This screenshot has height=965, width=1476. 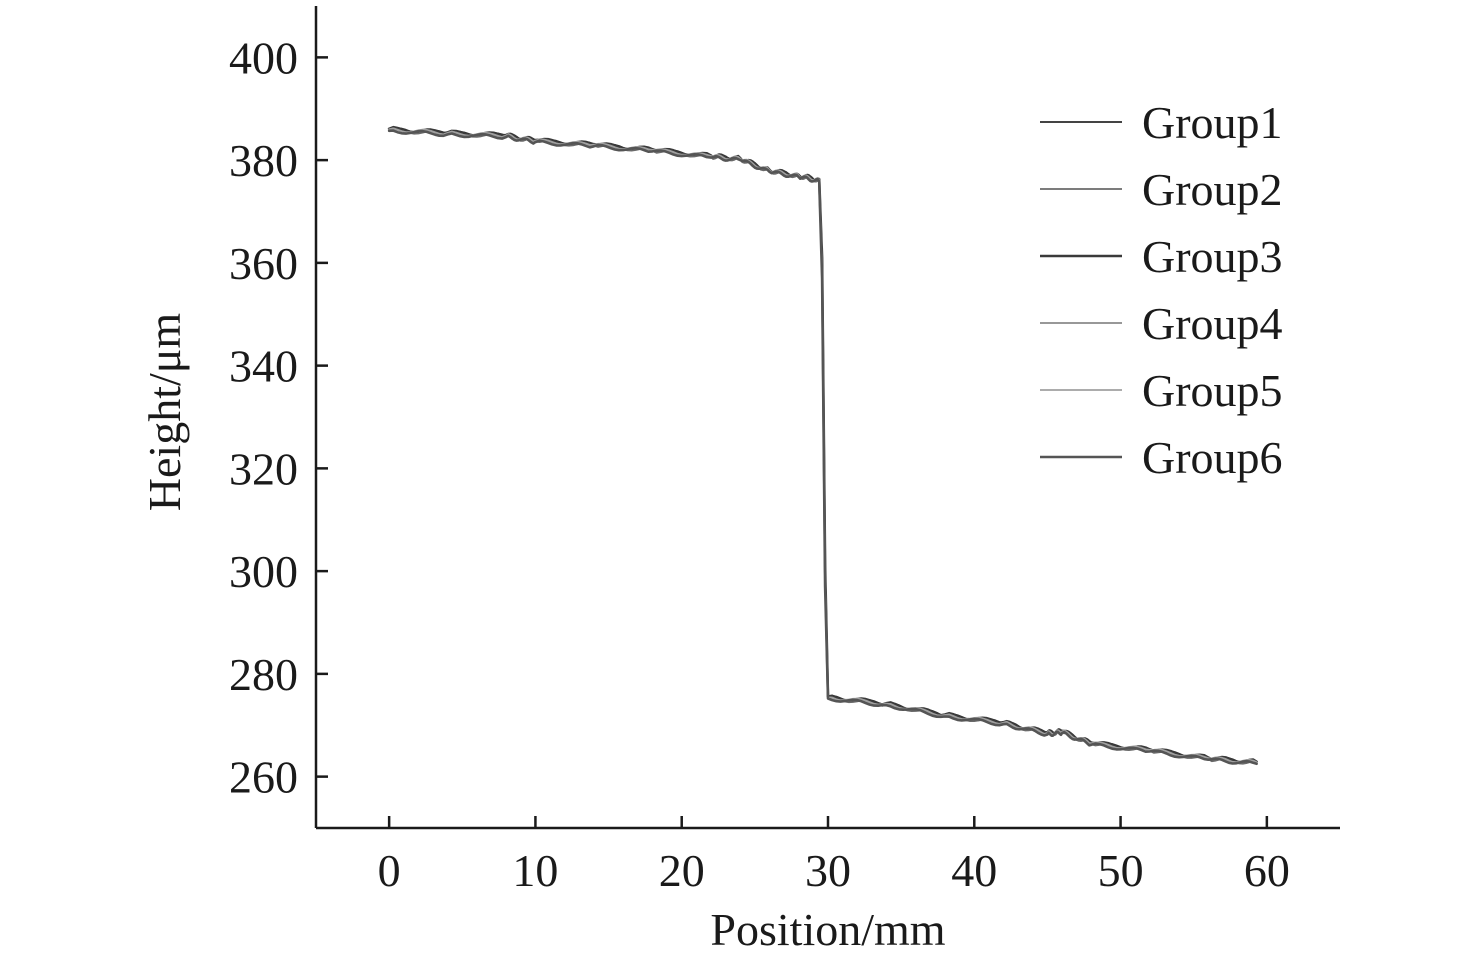 What do you see at coordinates (682, 870) in the screenshot?
I see `x-tick-label: 20` at bounding box center [682, 870].